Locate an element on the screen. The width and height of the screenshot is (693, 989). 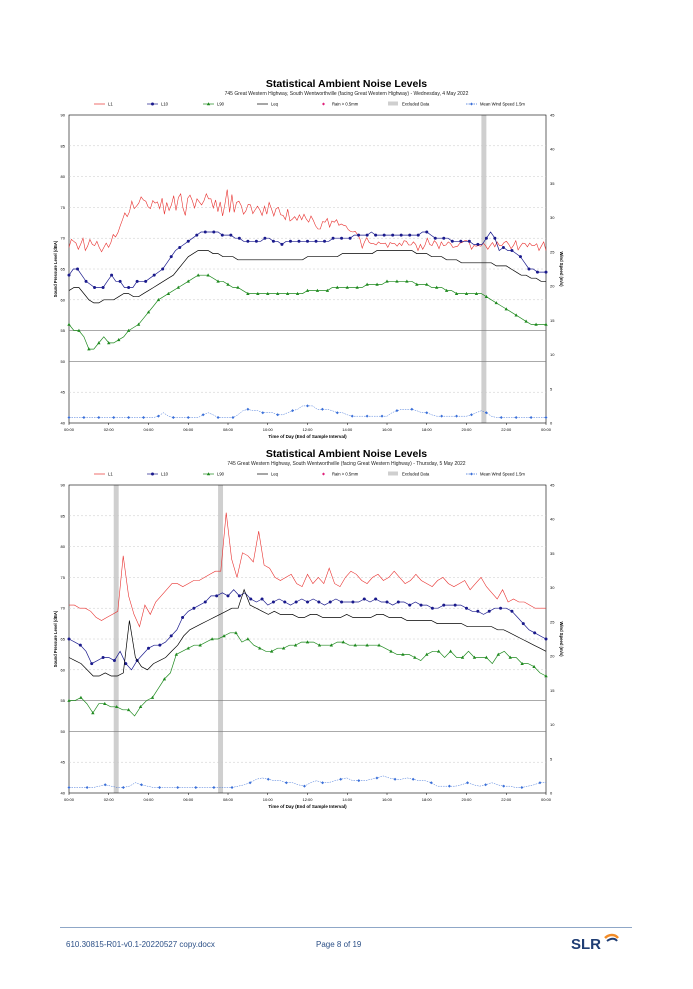
y2-tick-label: 15 is located at coordinates (552, 320).